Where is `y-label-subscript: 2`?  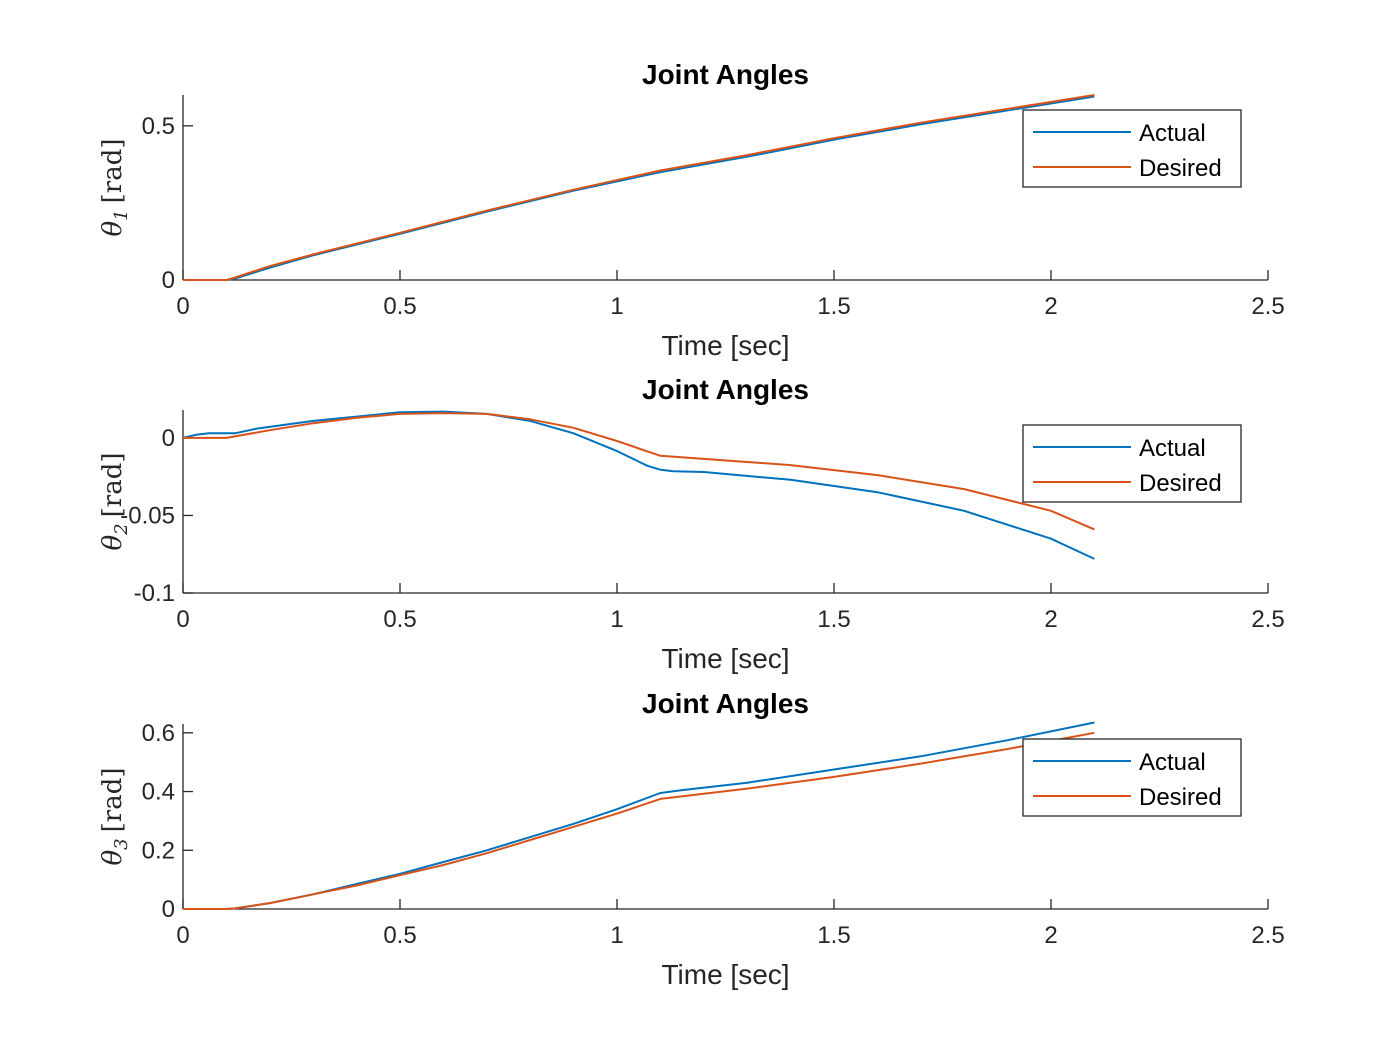 y-label-subscript: 2 is located at coordinates (121, 529).